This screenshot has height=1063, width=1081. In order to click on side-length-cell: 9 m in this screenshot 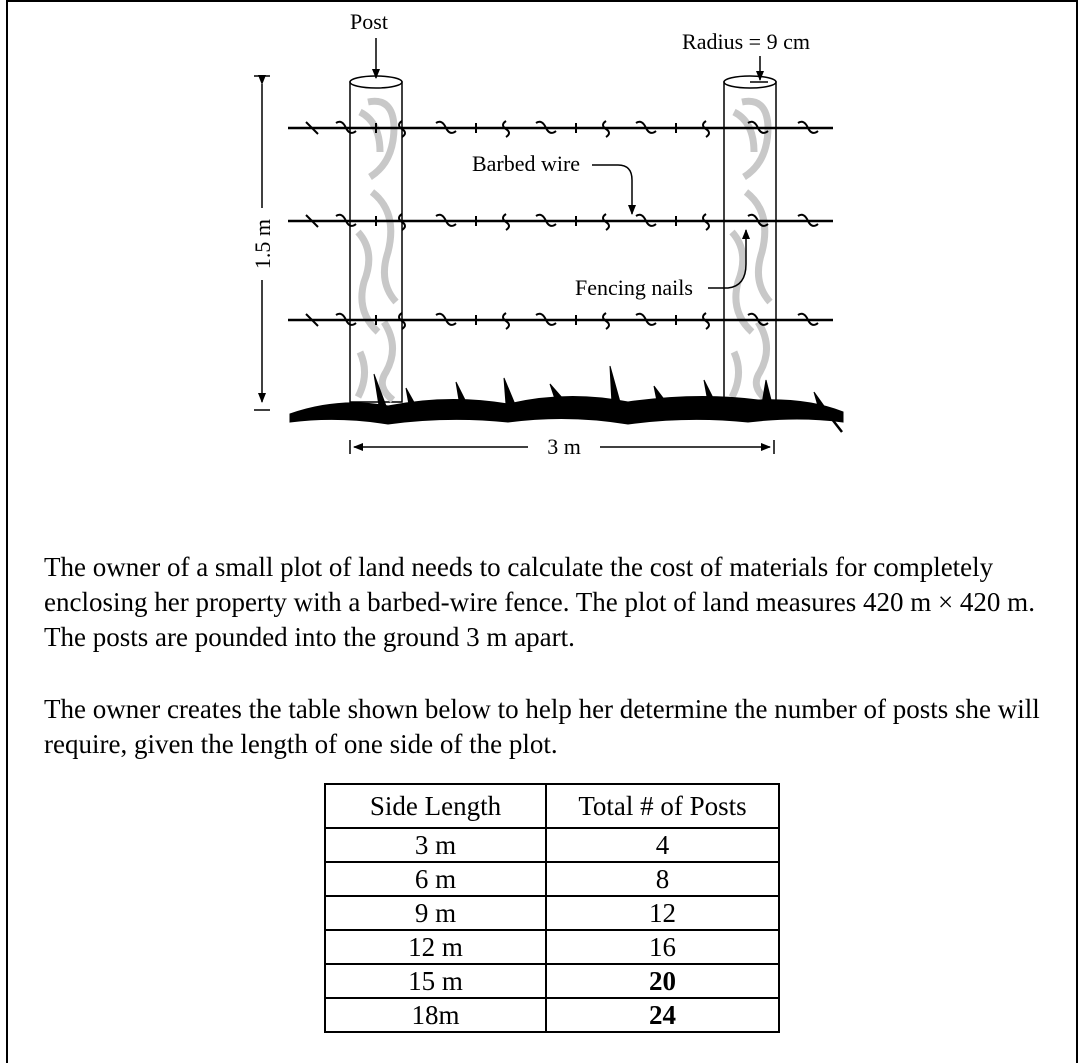, I will do `click(435, 913)`.